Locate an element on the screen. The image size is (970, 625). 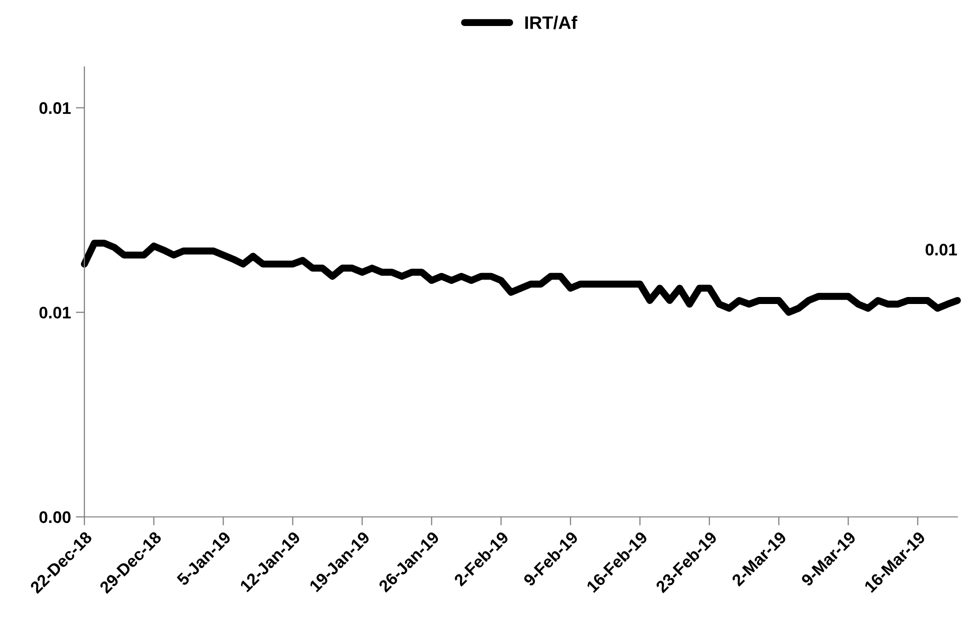
y-tick-label: 0.00 is located at coordinates (55, 517).